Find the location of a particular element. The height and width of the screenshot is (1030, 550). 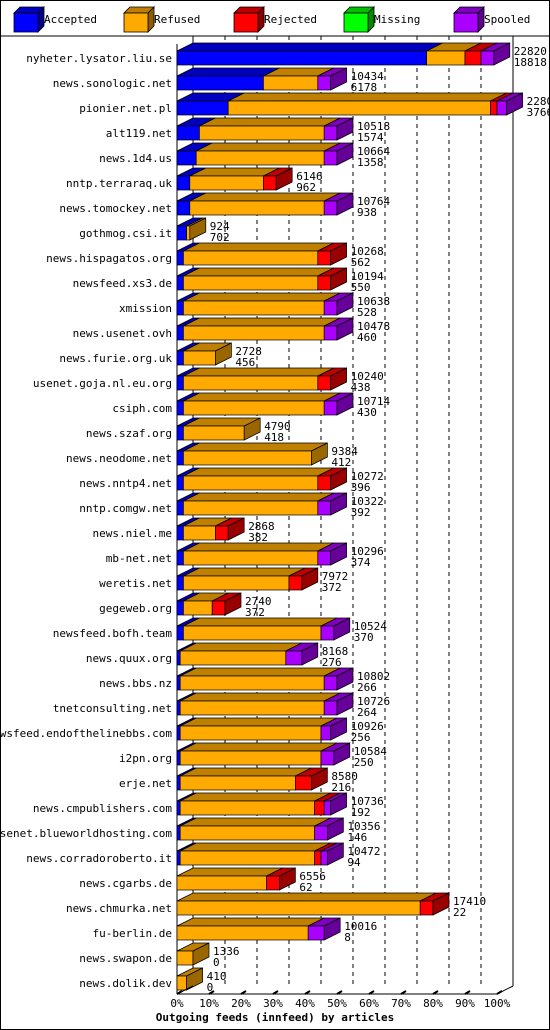

category-label: news.swapon.de is located at coordinates (125, 958).